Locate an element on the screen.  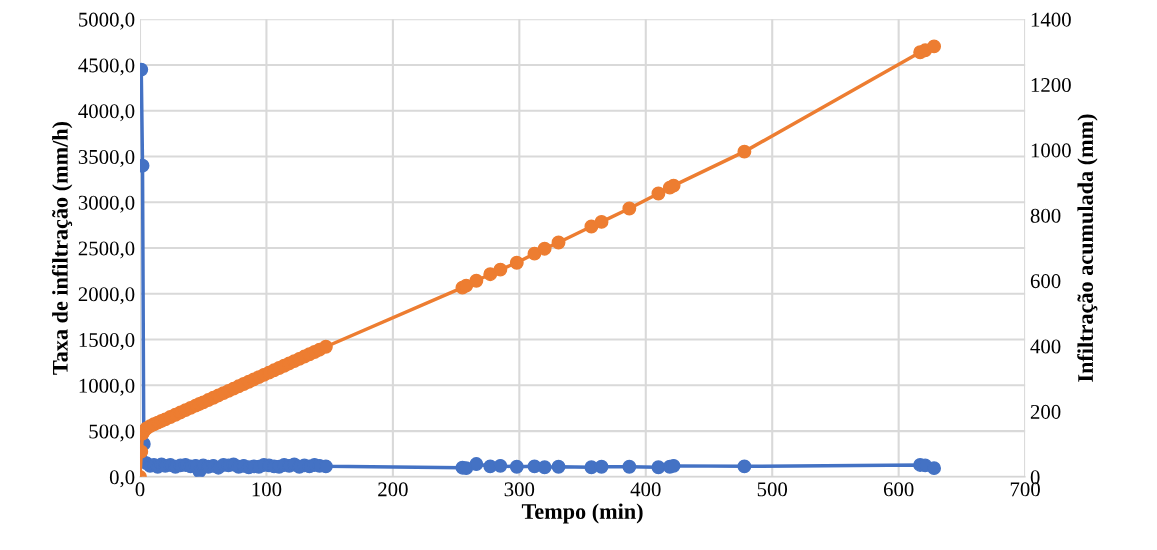
y2-tick-label: 1200 is located at coordinates (1051, 85).